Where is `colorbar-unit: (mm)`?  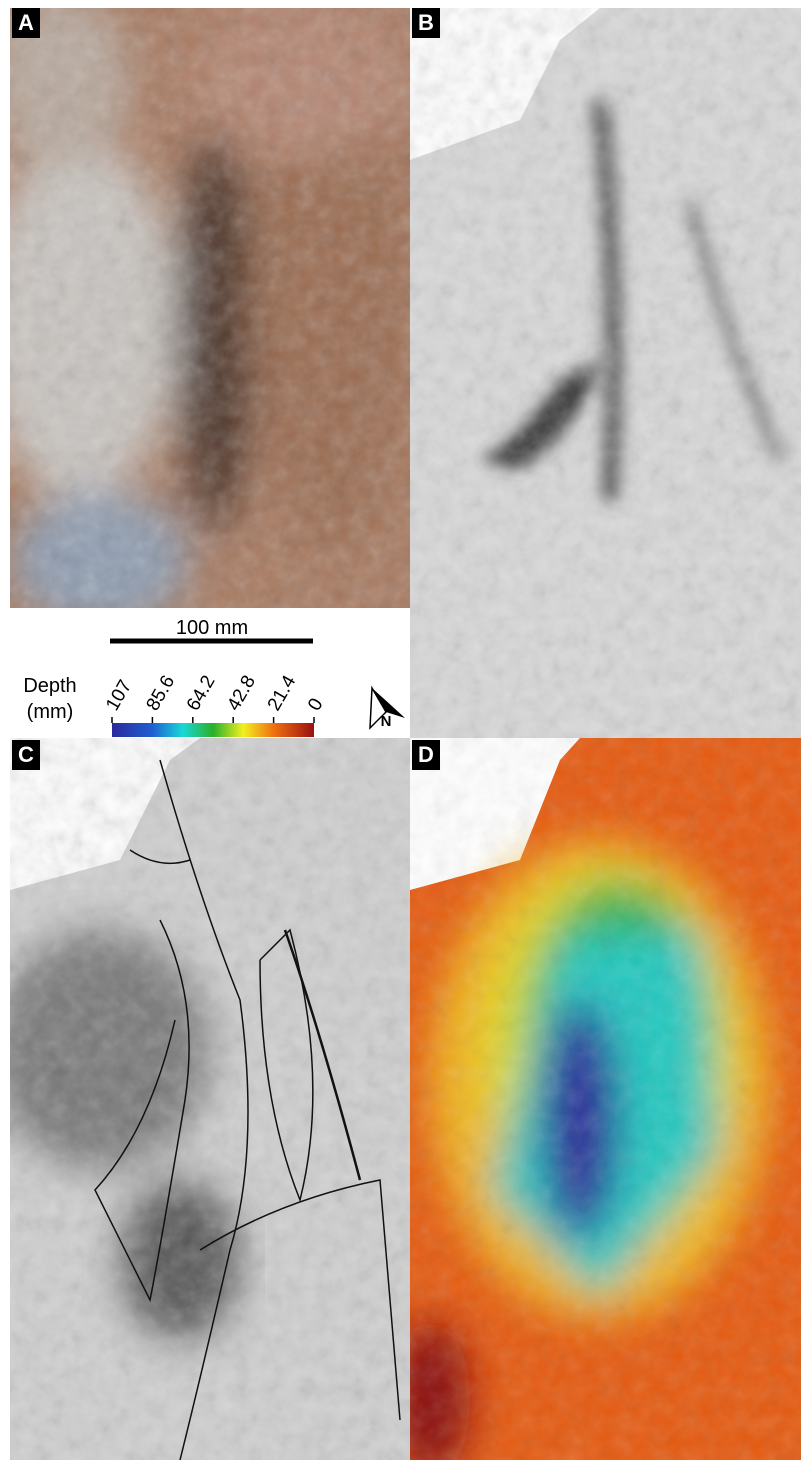
colorbar-unit: (mm) is located at coordinates (50, 712).